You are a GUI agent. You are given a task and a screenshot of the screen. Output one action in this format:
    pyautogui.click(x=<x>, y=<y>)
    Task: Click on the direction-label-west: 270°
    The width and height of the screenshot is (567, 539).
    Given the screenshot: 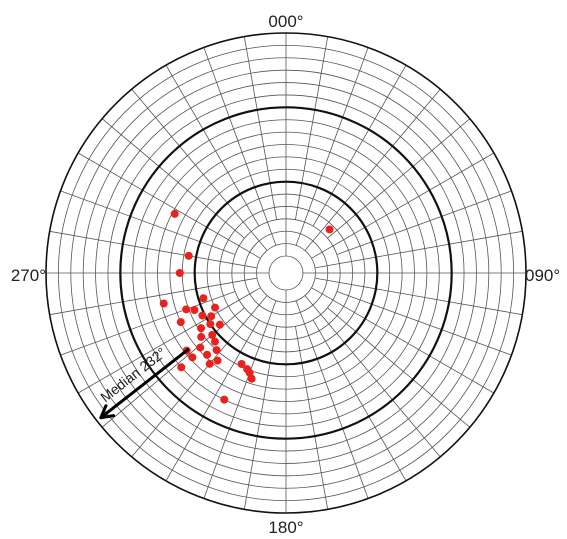 What is the action you would take?
    pyautogui.click(x=28, y=275)
    